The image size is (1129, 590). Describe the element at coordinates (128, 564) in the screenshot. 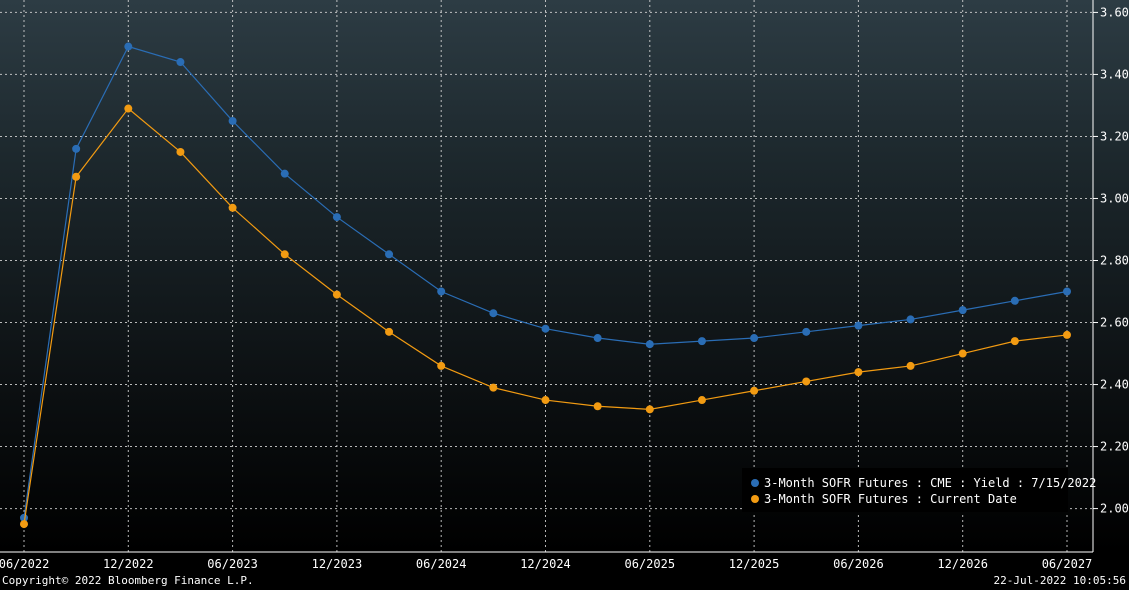

I see `x-tick-label: 12/2022` at that location.